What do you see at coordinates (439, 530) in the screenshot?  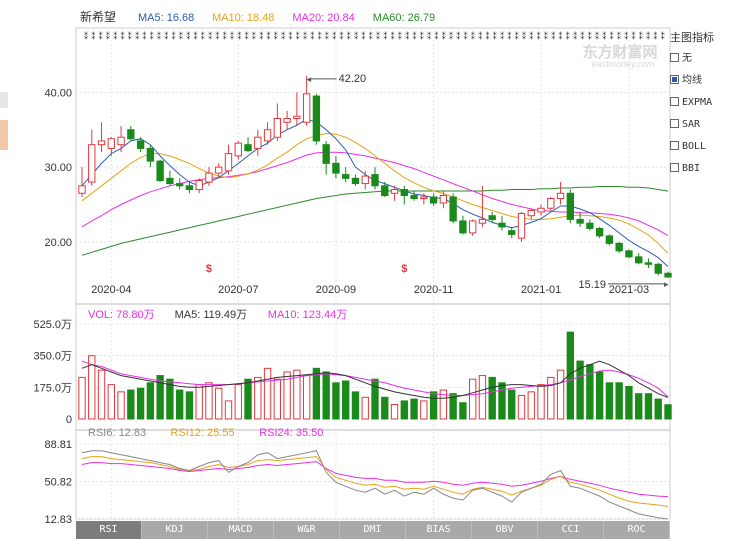 I see `tab-bias: BIAS` at bounding box center [439, 530].